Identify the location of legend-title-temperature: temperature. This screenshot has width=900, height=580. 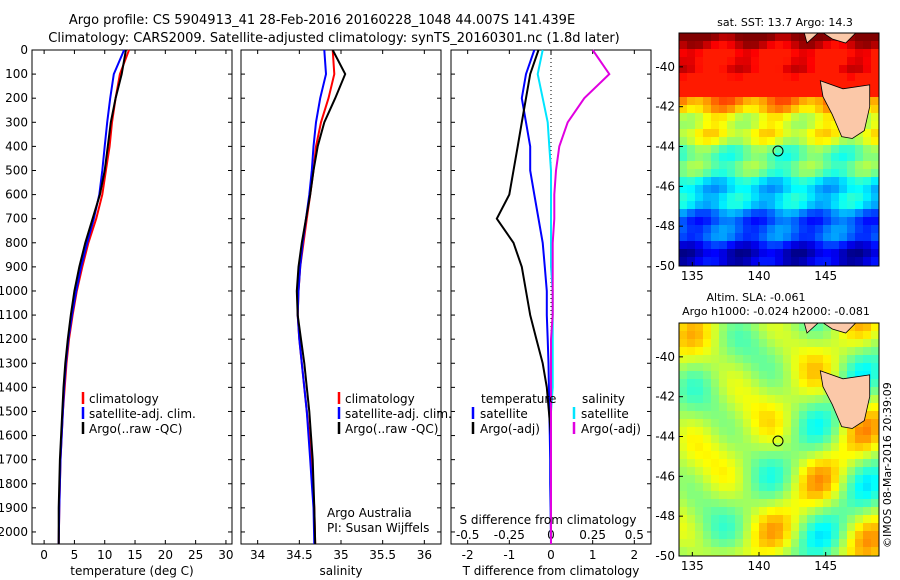
(518, 399).